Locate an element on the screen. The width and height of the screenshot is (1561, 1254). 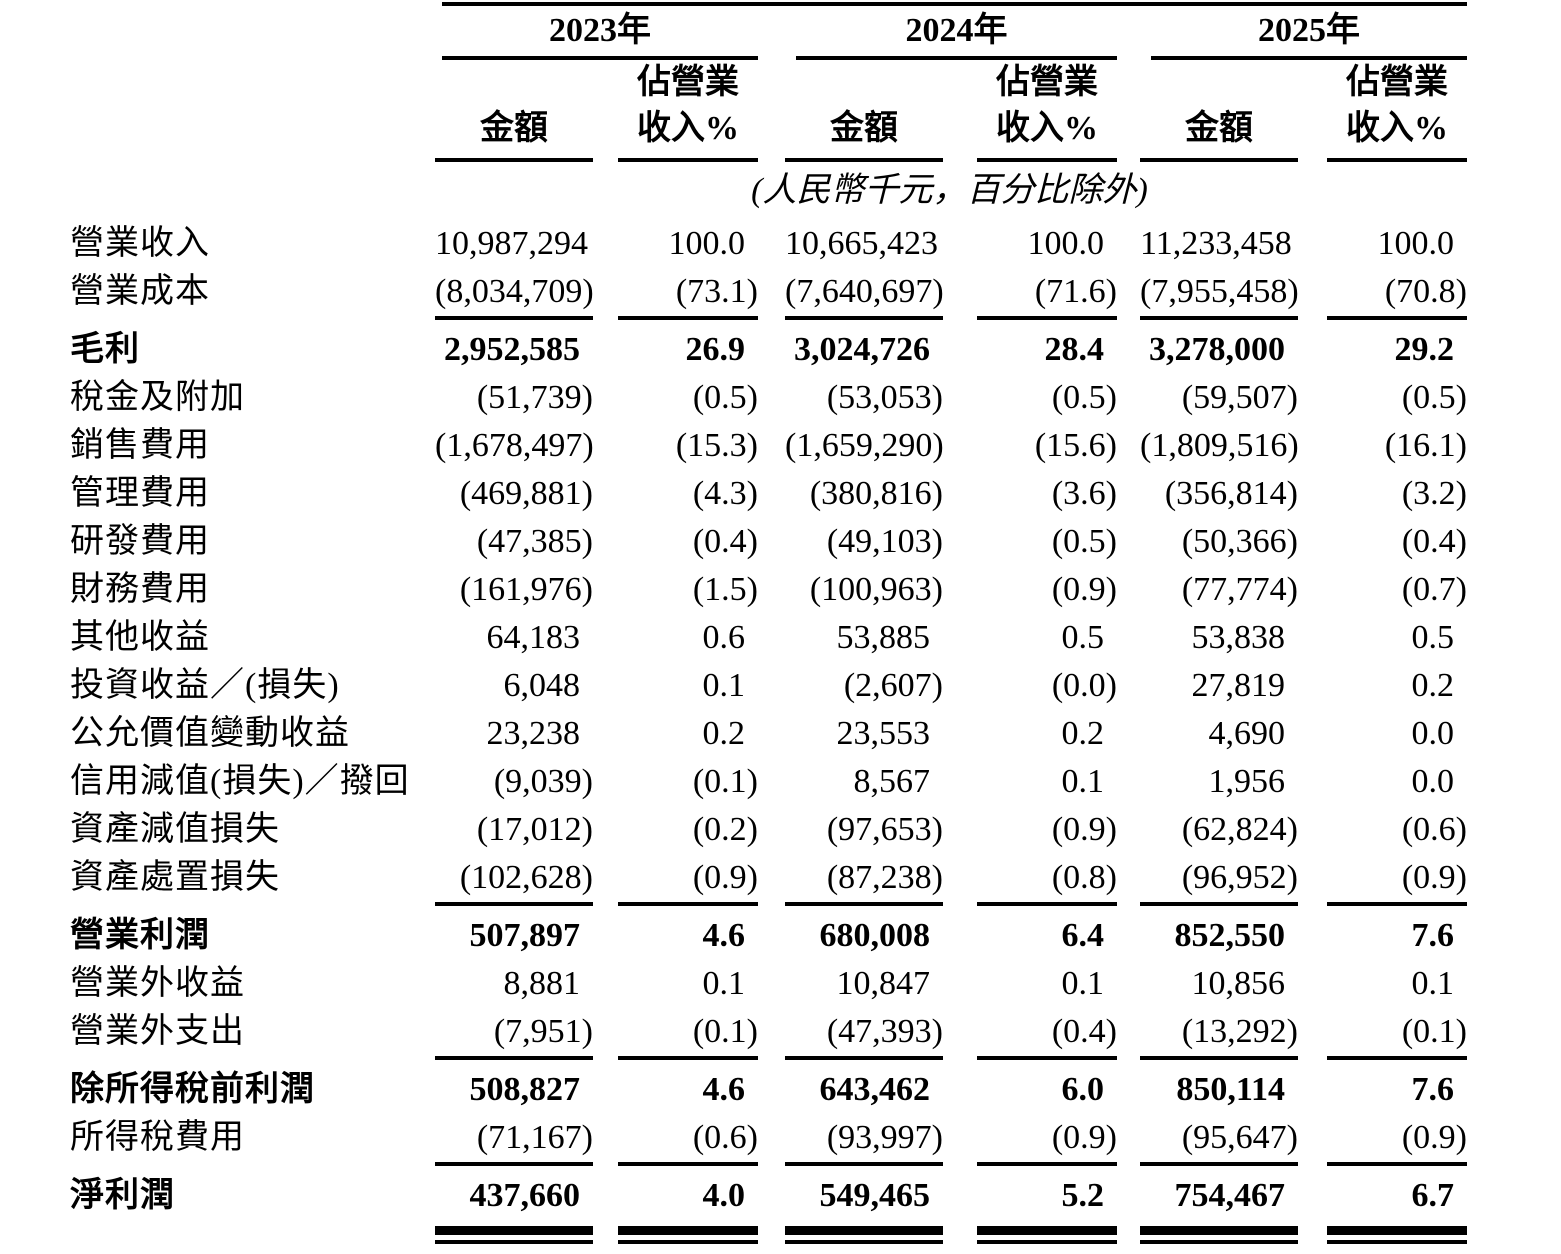
table-row: 除所得稅前利潤 508,827 4.6 643,462 6.0 850,114 7.6 is located at coordinates (811, 1090).